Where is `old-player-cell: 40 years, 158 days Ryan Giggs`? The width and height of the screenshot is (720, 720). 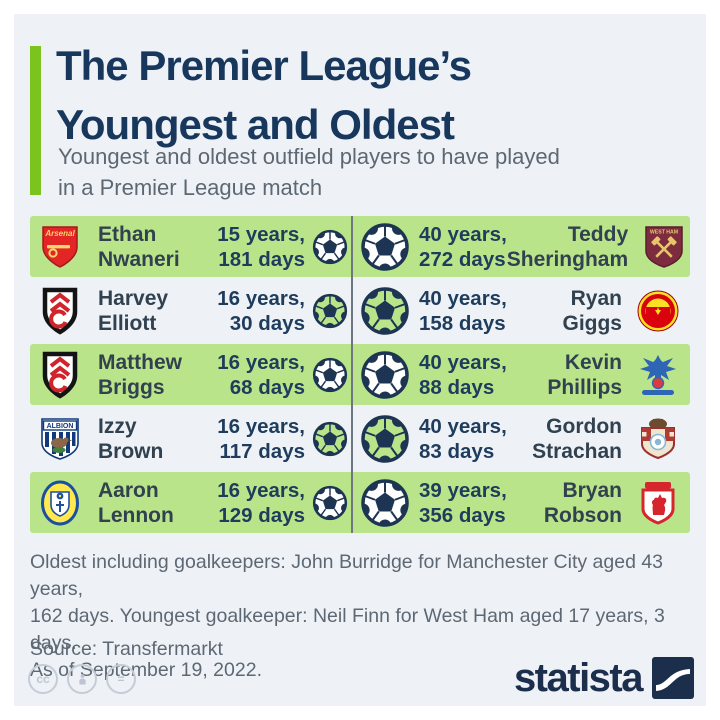
old-player-cell: 40 years, 158 days Ryan Giggs is located at coordinates (521, 310).